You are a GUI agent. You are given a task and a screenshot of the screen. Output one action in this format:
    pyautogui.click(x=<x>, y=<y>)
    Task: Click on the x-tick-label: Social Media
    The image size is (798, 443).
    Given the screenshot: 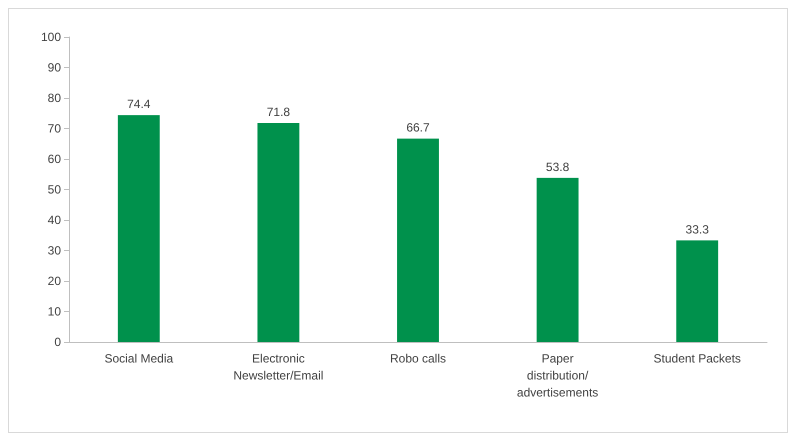 What is the action you would take?
    pyautogui.click(x=139, y=359)
    